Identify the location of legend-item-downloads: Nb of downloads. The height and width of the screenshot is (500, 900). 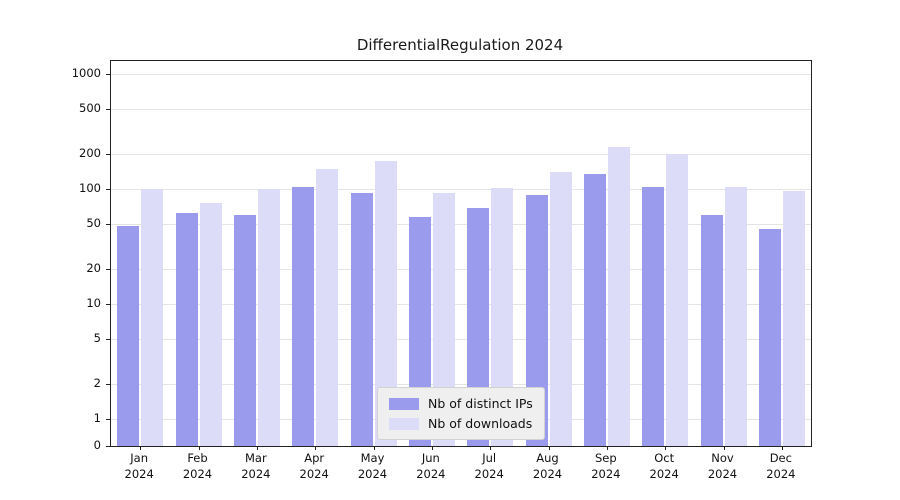
(461, 423).